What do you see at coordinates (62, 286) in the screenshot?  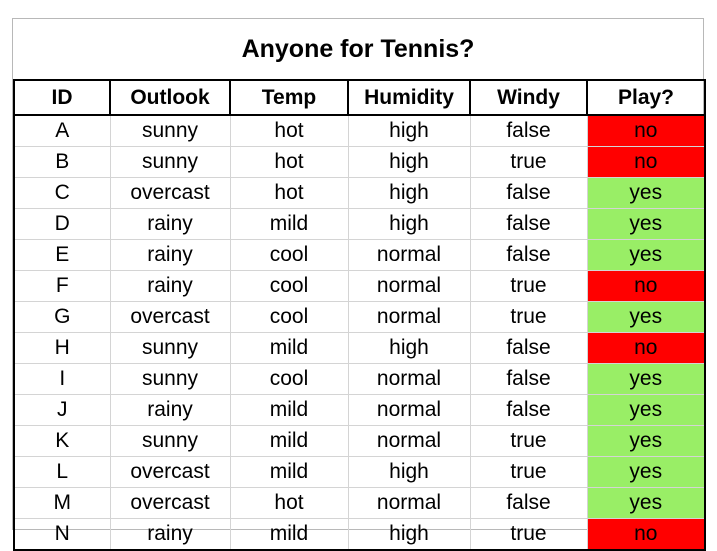 I see `cell-id: F` at bounding box center [62, 286].